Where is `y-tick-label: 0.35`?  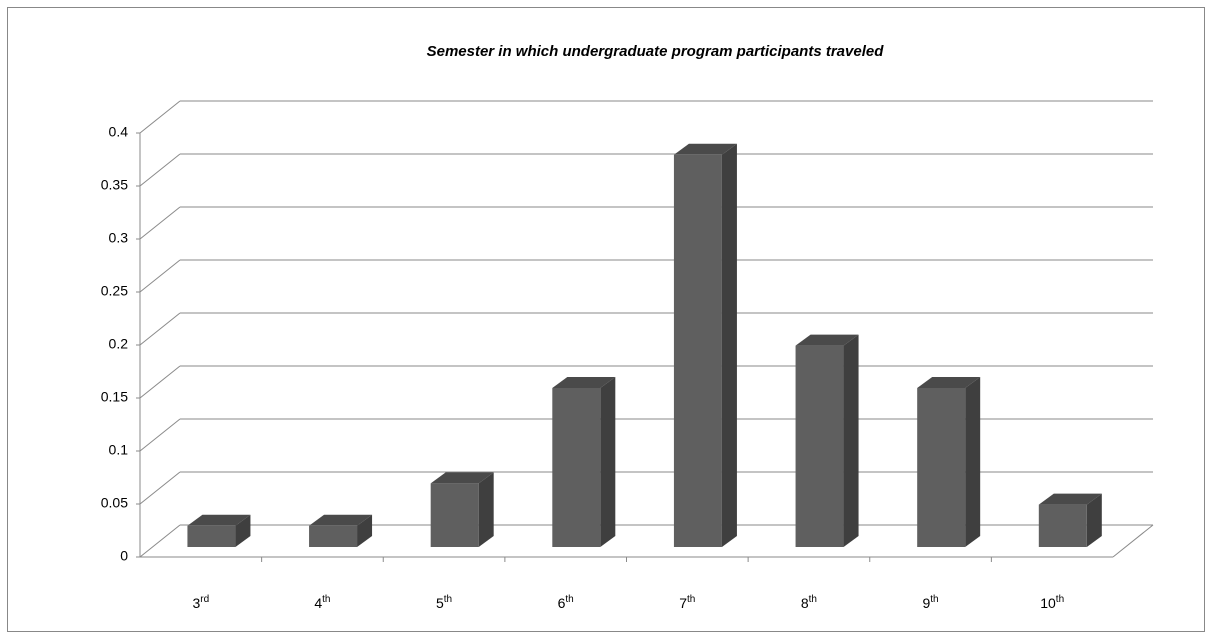
y-tick-label: 0.35 is located at coordinates (114, 185).